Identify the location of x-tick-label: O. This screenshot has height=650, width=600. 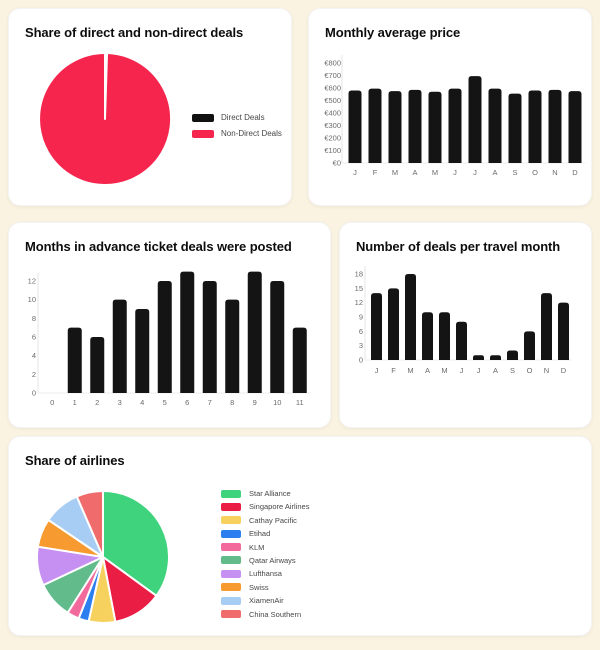
(535, 172).